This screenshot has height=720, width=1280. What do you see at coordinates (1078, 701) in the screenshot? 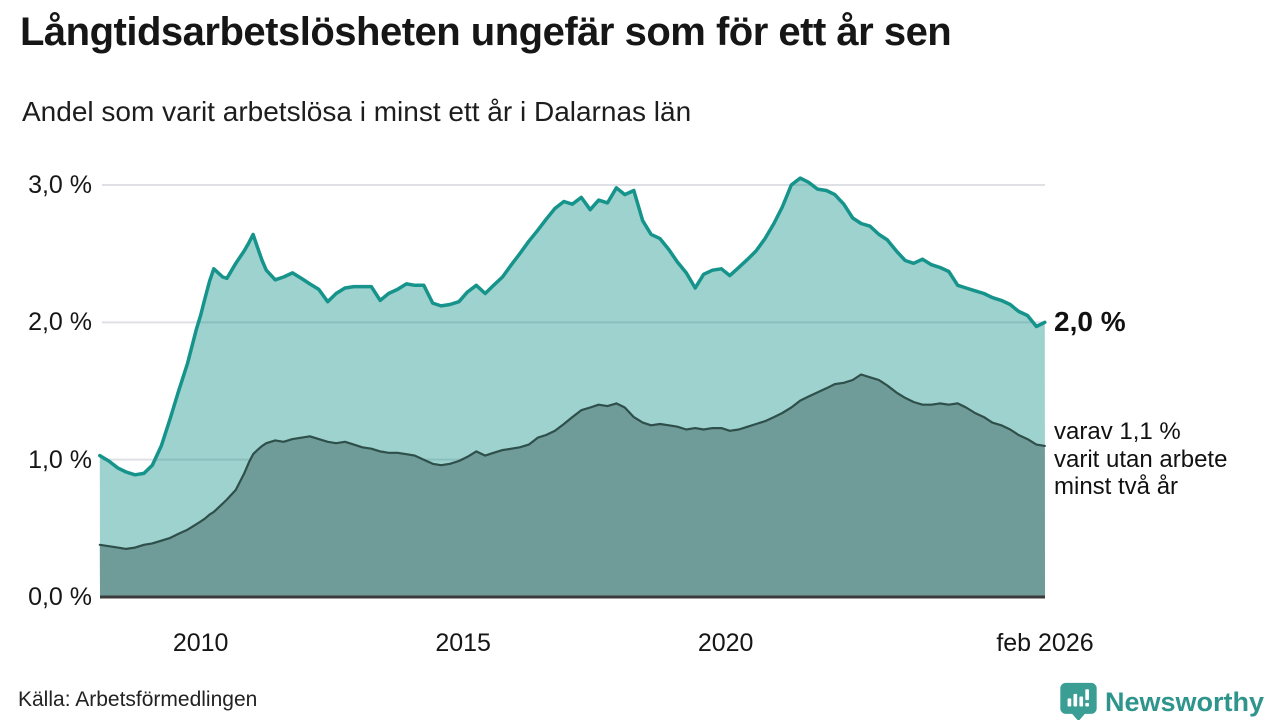
I see `newsworthy-bubble-chart-icon` at bounding box center [1078, 701].